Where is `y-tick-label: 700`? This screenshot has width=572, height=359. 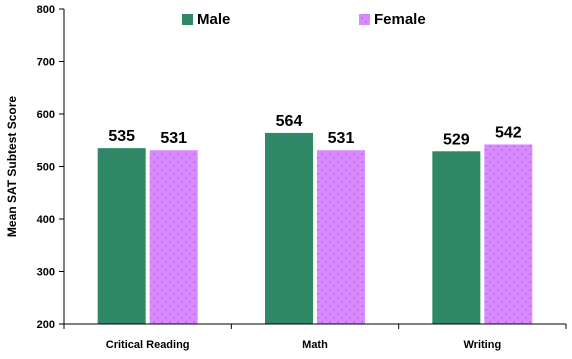 y-tick-label: 700 is located at coordinates (46, 63).